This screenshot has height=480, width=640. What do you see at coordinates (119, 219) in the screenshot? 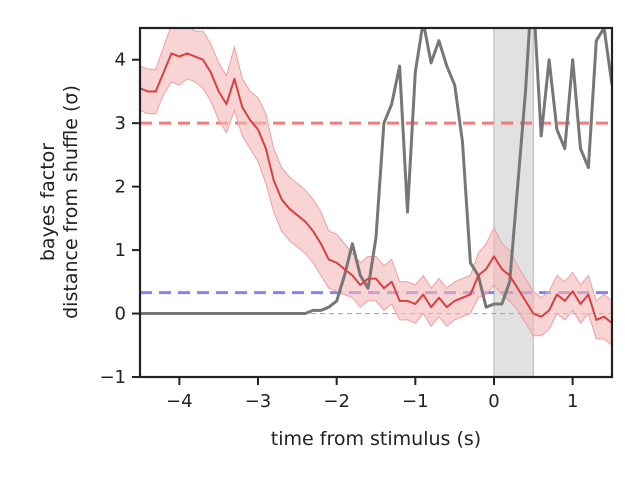
I see `y-axis: −1 0 1 2 3 4` at bounding box center [119, 219].